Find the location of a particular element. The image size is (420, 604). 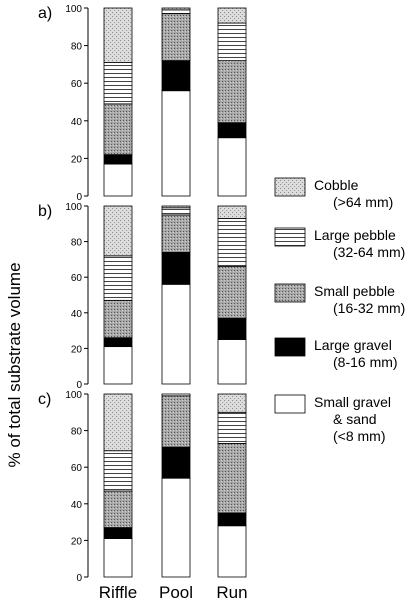

panel-label: c) is located at coordinates (44, 399).